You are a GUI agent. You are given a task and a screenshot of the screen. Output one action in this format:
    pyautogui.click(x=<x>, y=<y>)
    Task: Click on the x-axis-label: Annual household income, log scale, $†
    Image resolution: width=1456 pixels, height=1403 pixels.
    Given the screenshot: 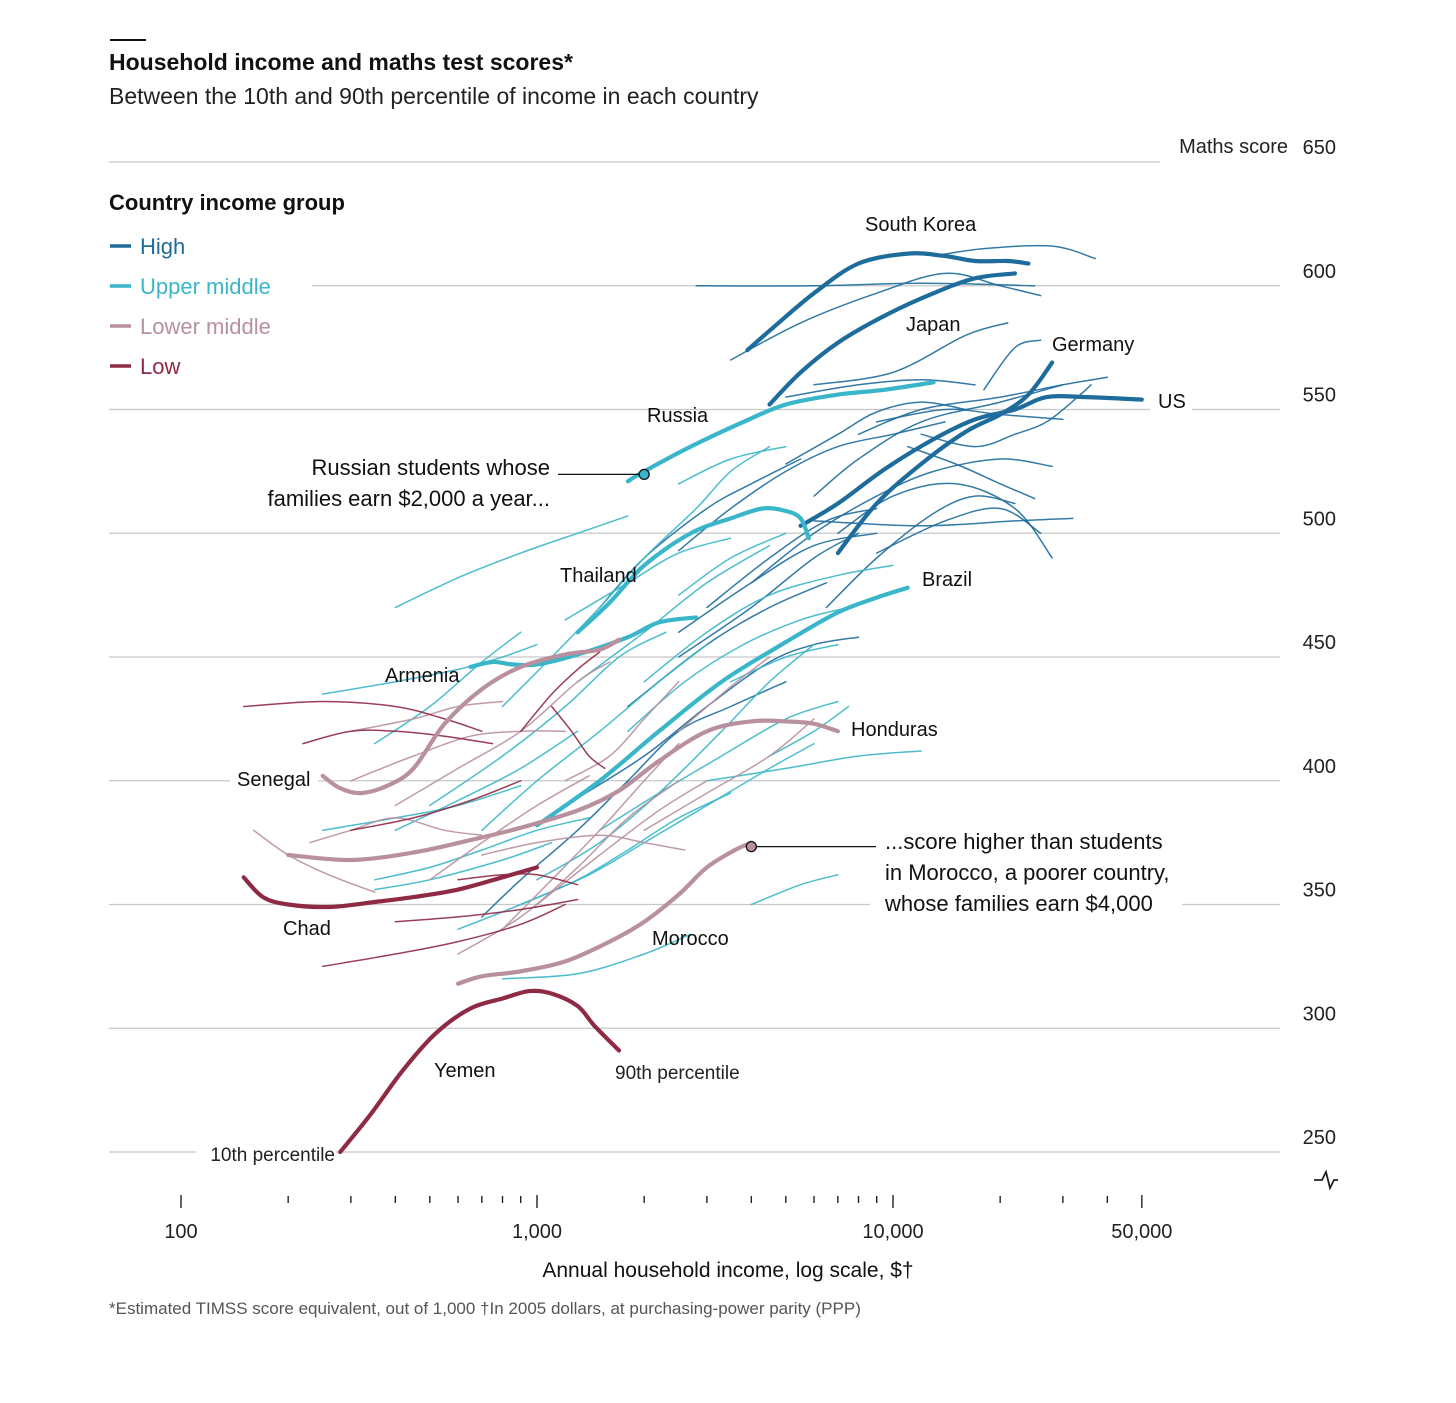 What is the action you would take?
    pyautogui.click(x=727, y=1270)
    